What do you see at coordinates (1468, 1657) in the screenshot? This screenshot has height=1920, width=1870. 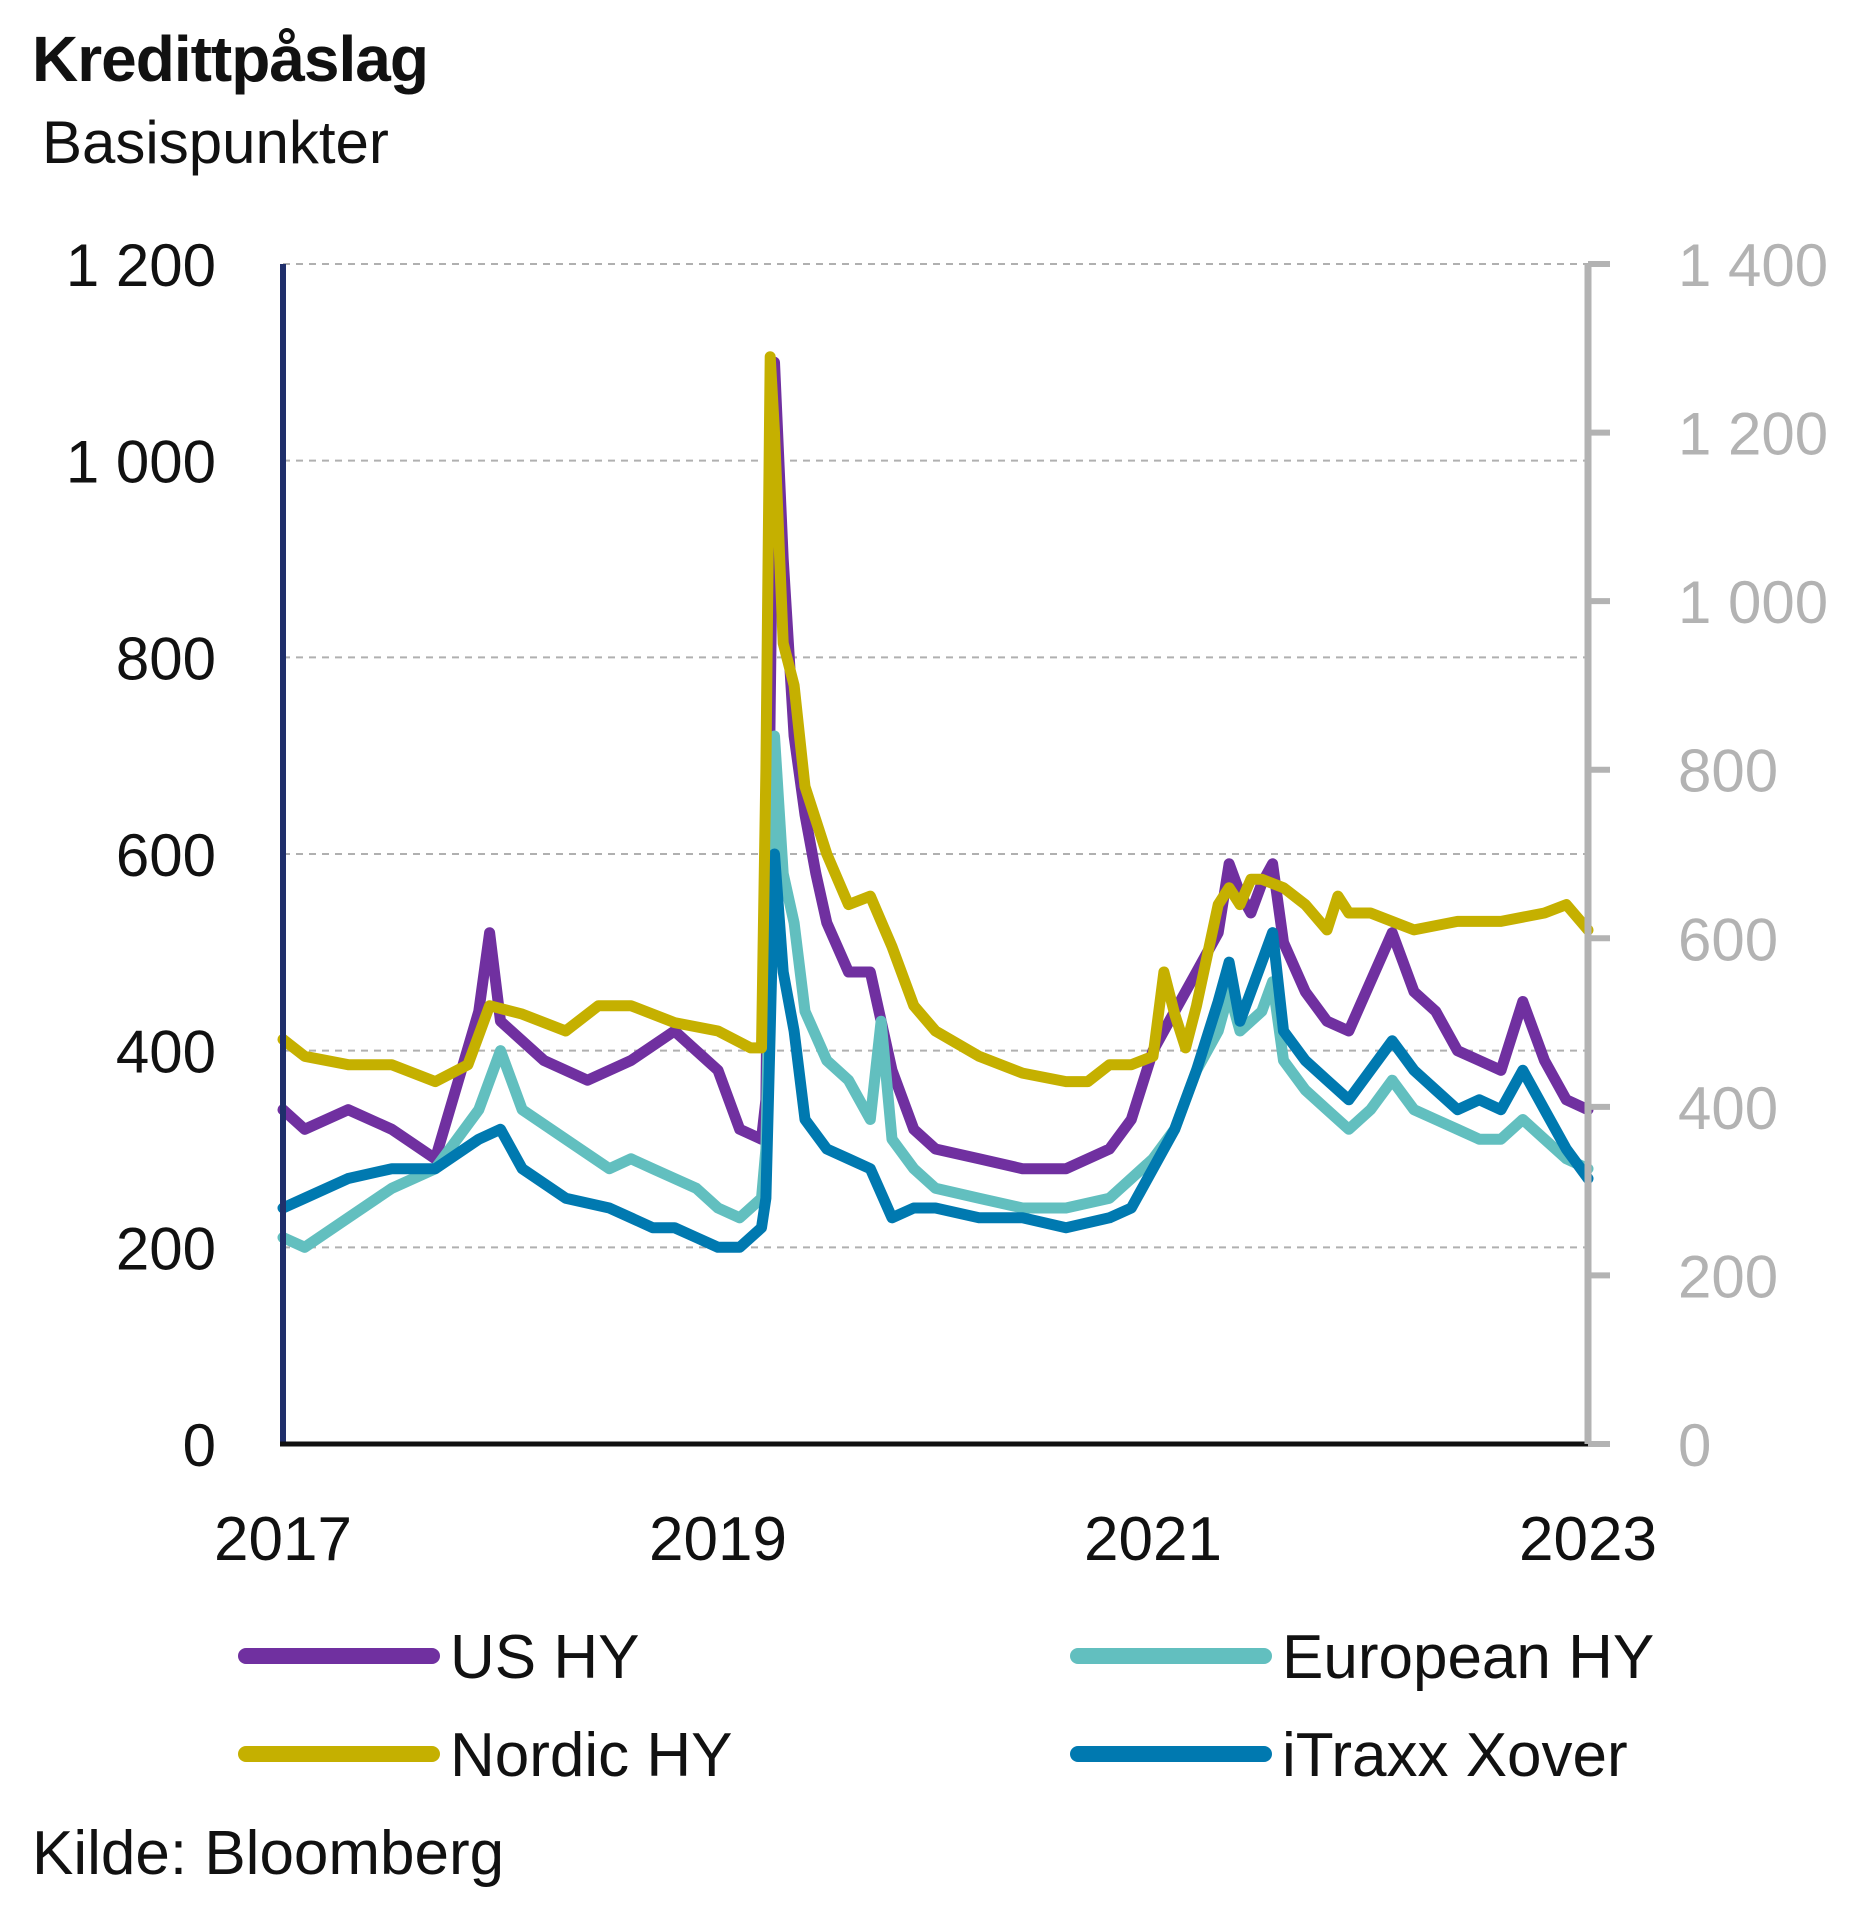 I see `legend-label-european-hy: European HY` at bounding box center [1468, 1657].